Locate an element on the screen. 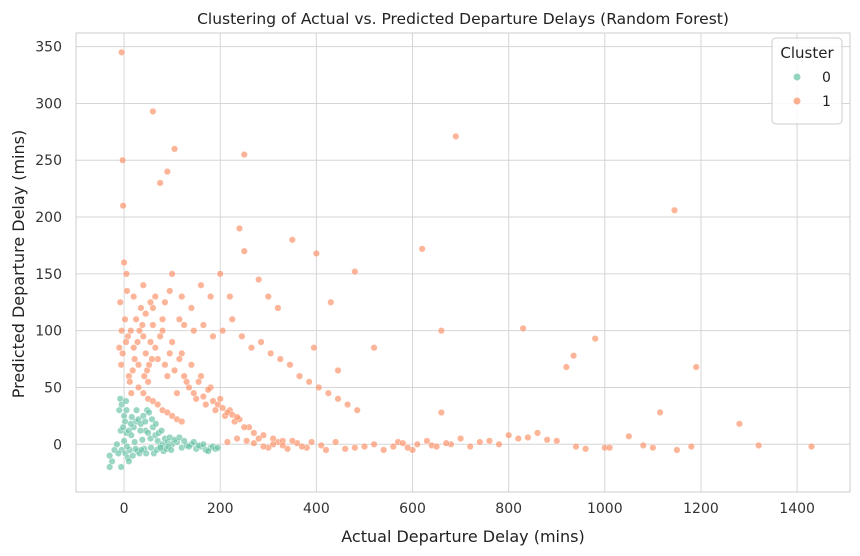  y-tick-label: 250 is located at coordinates (48, 161).